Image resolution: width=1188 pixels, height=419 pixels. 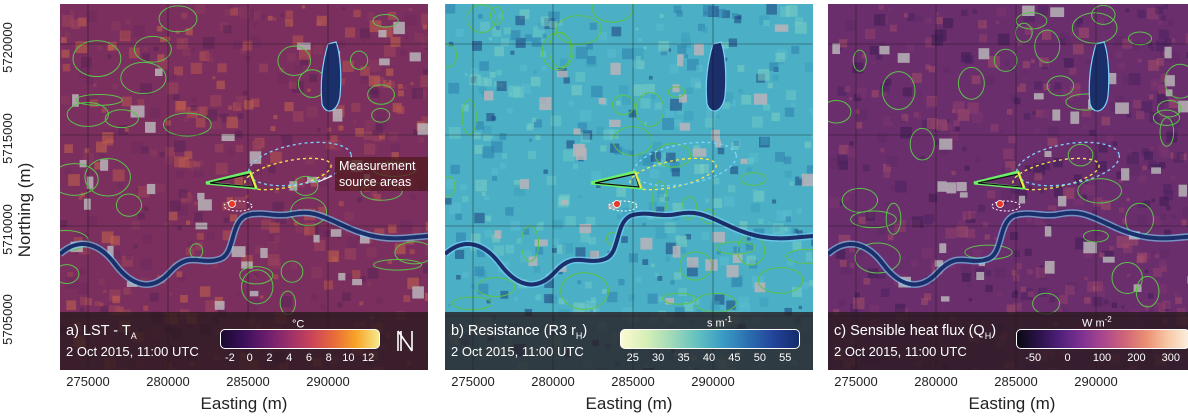 I want to click on colorbar-tick-label: 40, so click(x=709, y=358).